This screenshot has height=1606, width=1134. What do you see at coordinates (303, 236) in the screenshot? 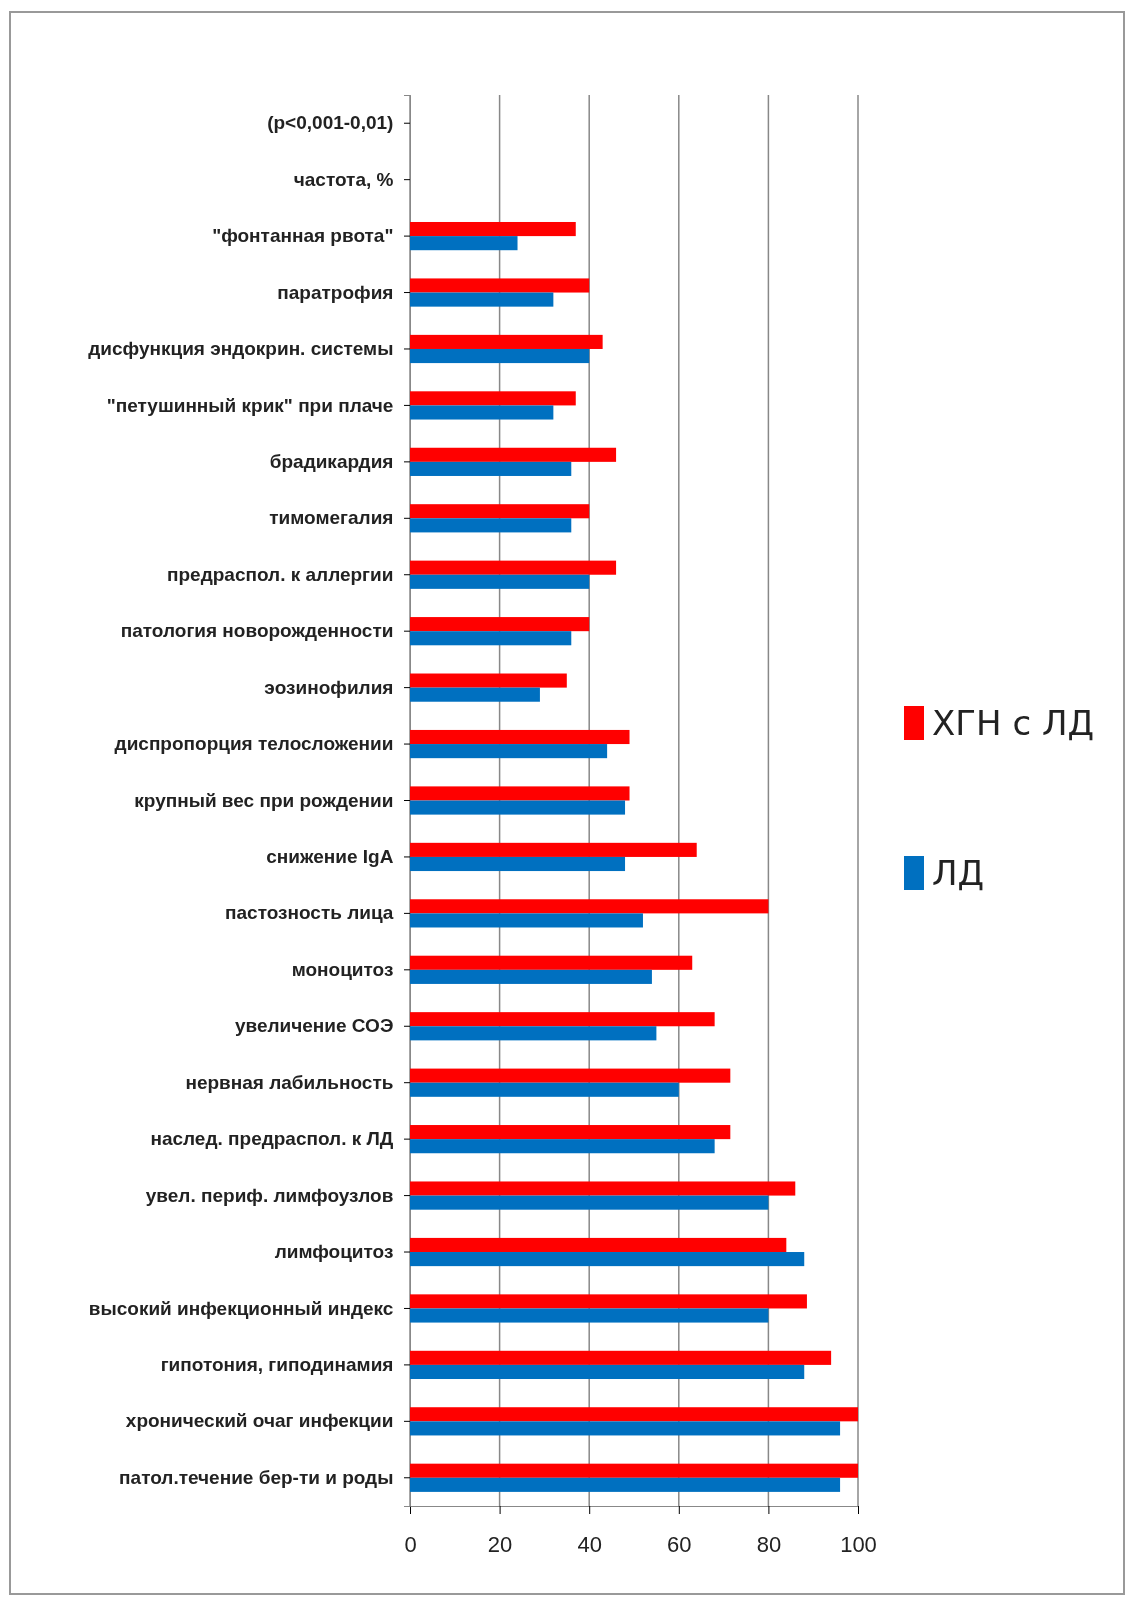
I see `y-tick-label: "фонтанная рвота"` at bounding box center [303, 236].